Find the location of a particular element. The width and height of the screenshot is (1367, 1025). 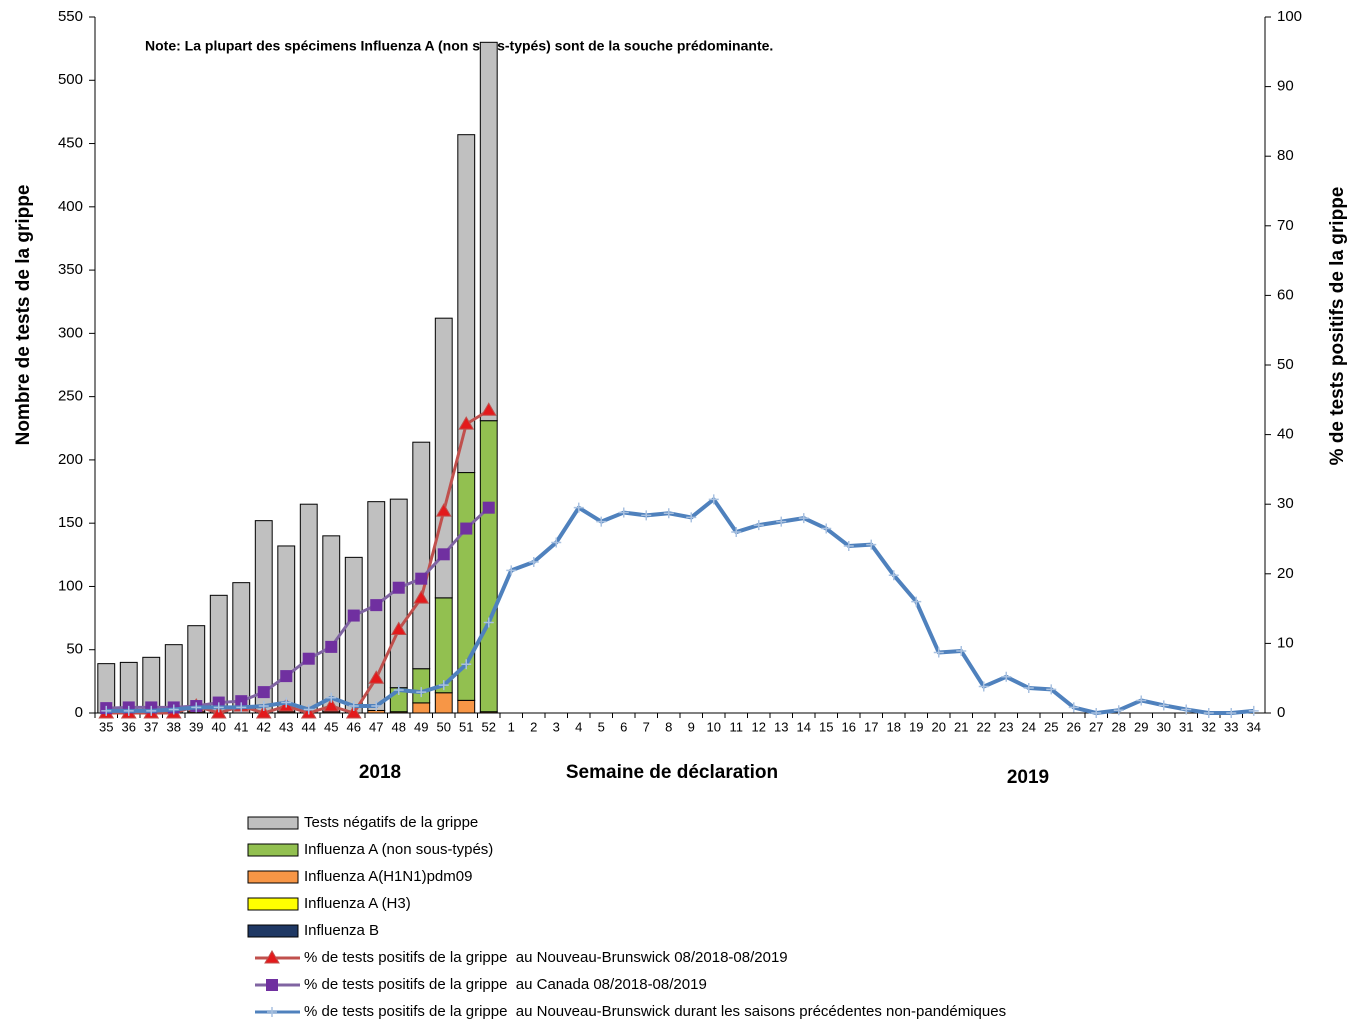

y-tick-label: 200 is located at coordinates (70, 459).